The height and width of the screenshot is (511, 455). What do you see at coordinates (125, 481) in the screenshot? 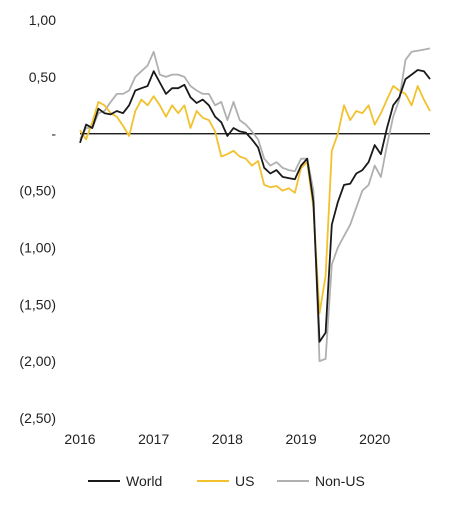
I see `legend-item-world: World` at bounding box center [125, 481].